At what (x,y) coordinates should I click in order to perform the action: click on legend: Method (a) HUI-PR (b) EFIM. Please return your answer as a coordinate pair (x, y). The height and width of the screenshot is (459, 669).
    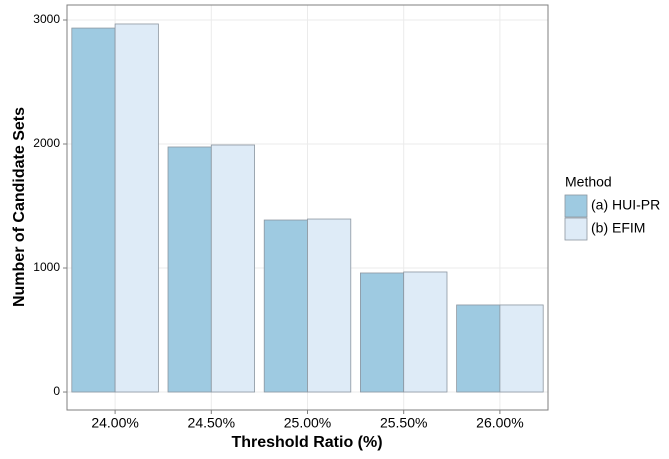
    Looking at the image, I should click on (612, 207).